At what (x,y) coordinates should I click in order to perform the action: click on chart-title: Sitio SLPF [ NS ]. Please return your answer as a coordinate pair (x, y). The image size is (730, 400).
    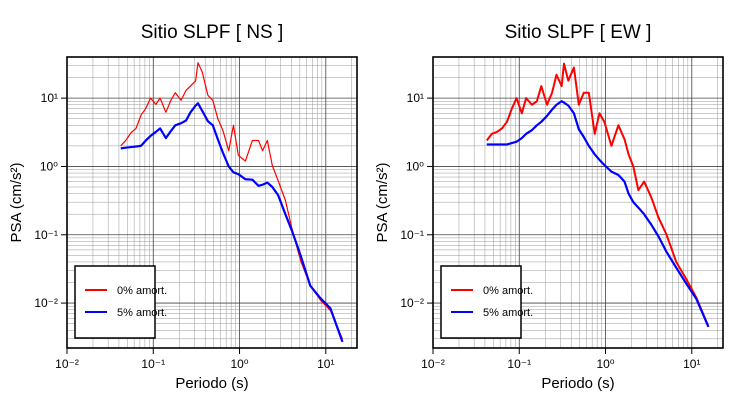
    Looking at the image, I should click on (212, 32).